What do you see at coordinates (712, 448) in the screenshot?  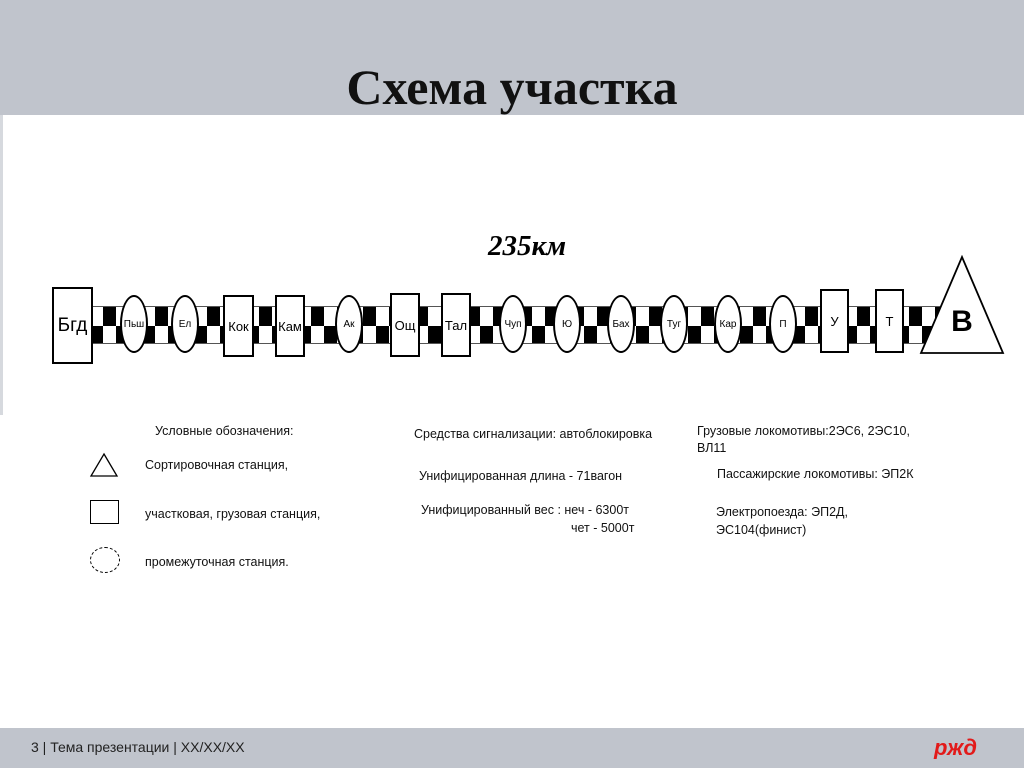 I see `freight-text-2: ВЛ11` at bounding box center [712, 448].